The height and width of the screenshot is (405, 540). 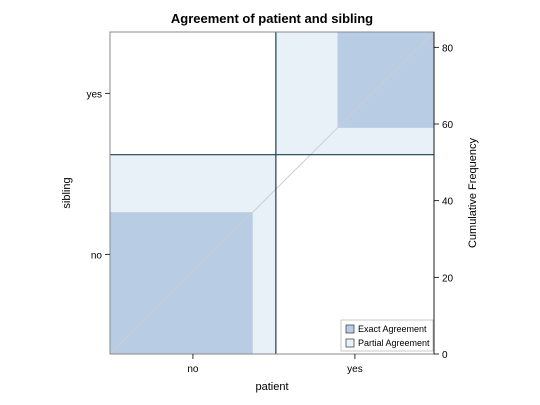 What do you see at coordinates (473, 192) in the screenshot?
I see `y2-axis-title: Cumulative Frequency` at bounding box center [473, 192].